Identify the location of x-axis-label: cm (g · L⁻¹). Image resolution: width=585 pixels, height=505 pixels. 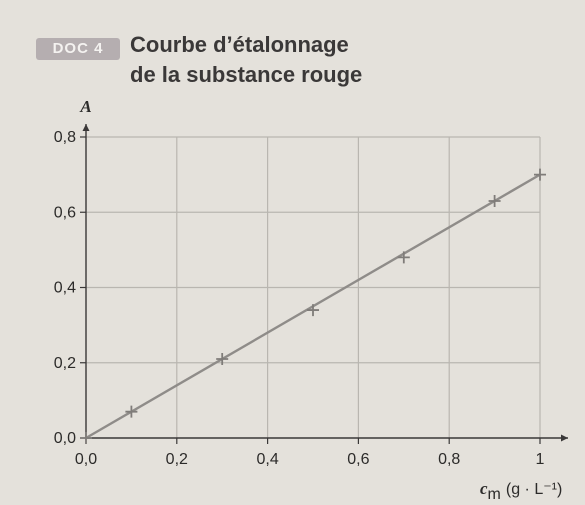
(521, 491).